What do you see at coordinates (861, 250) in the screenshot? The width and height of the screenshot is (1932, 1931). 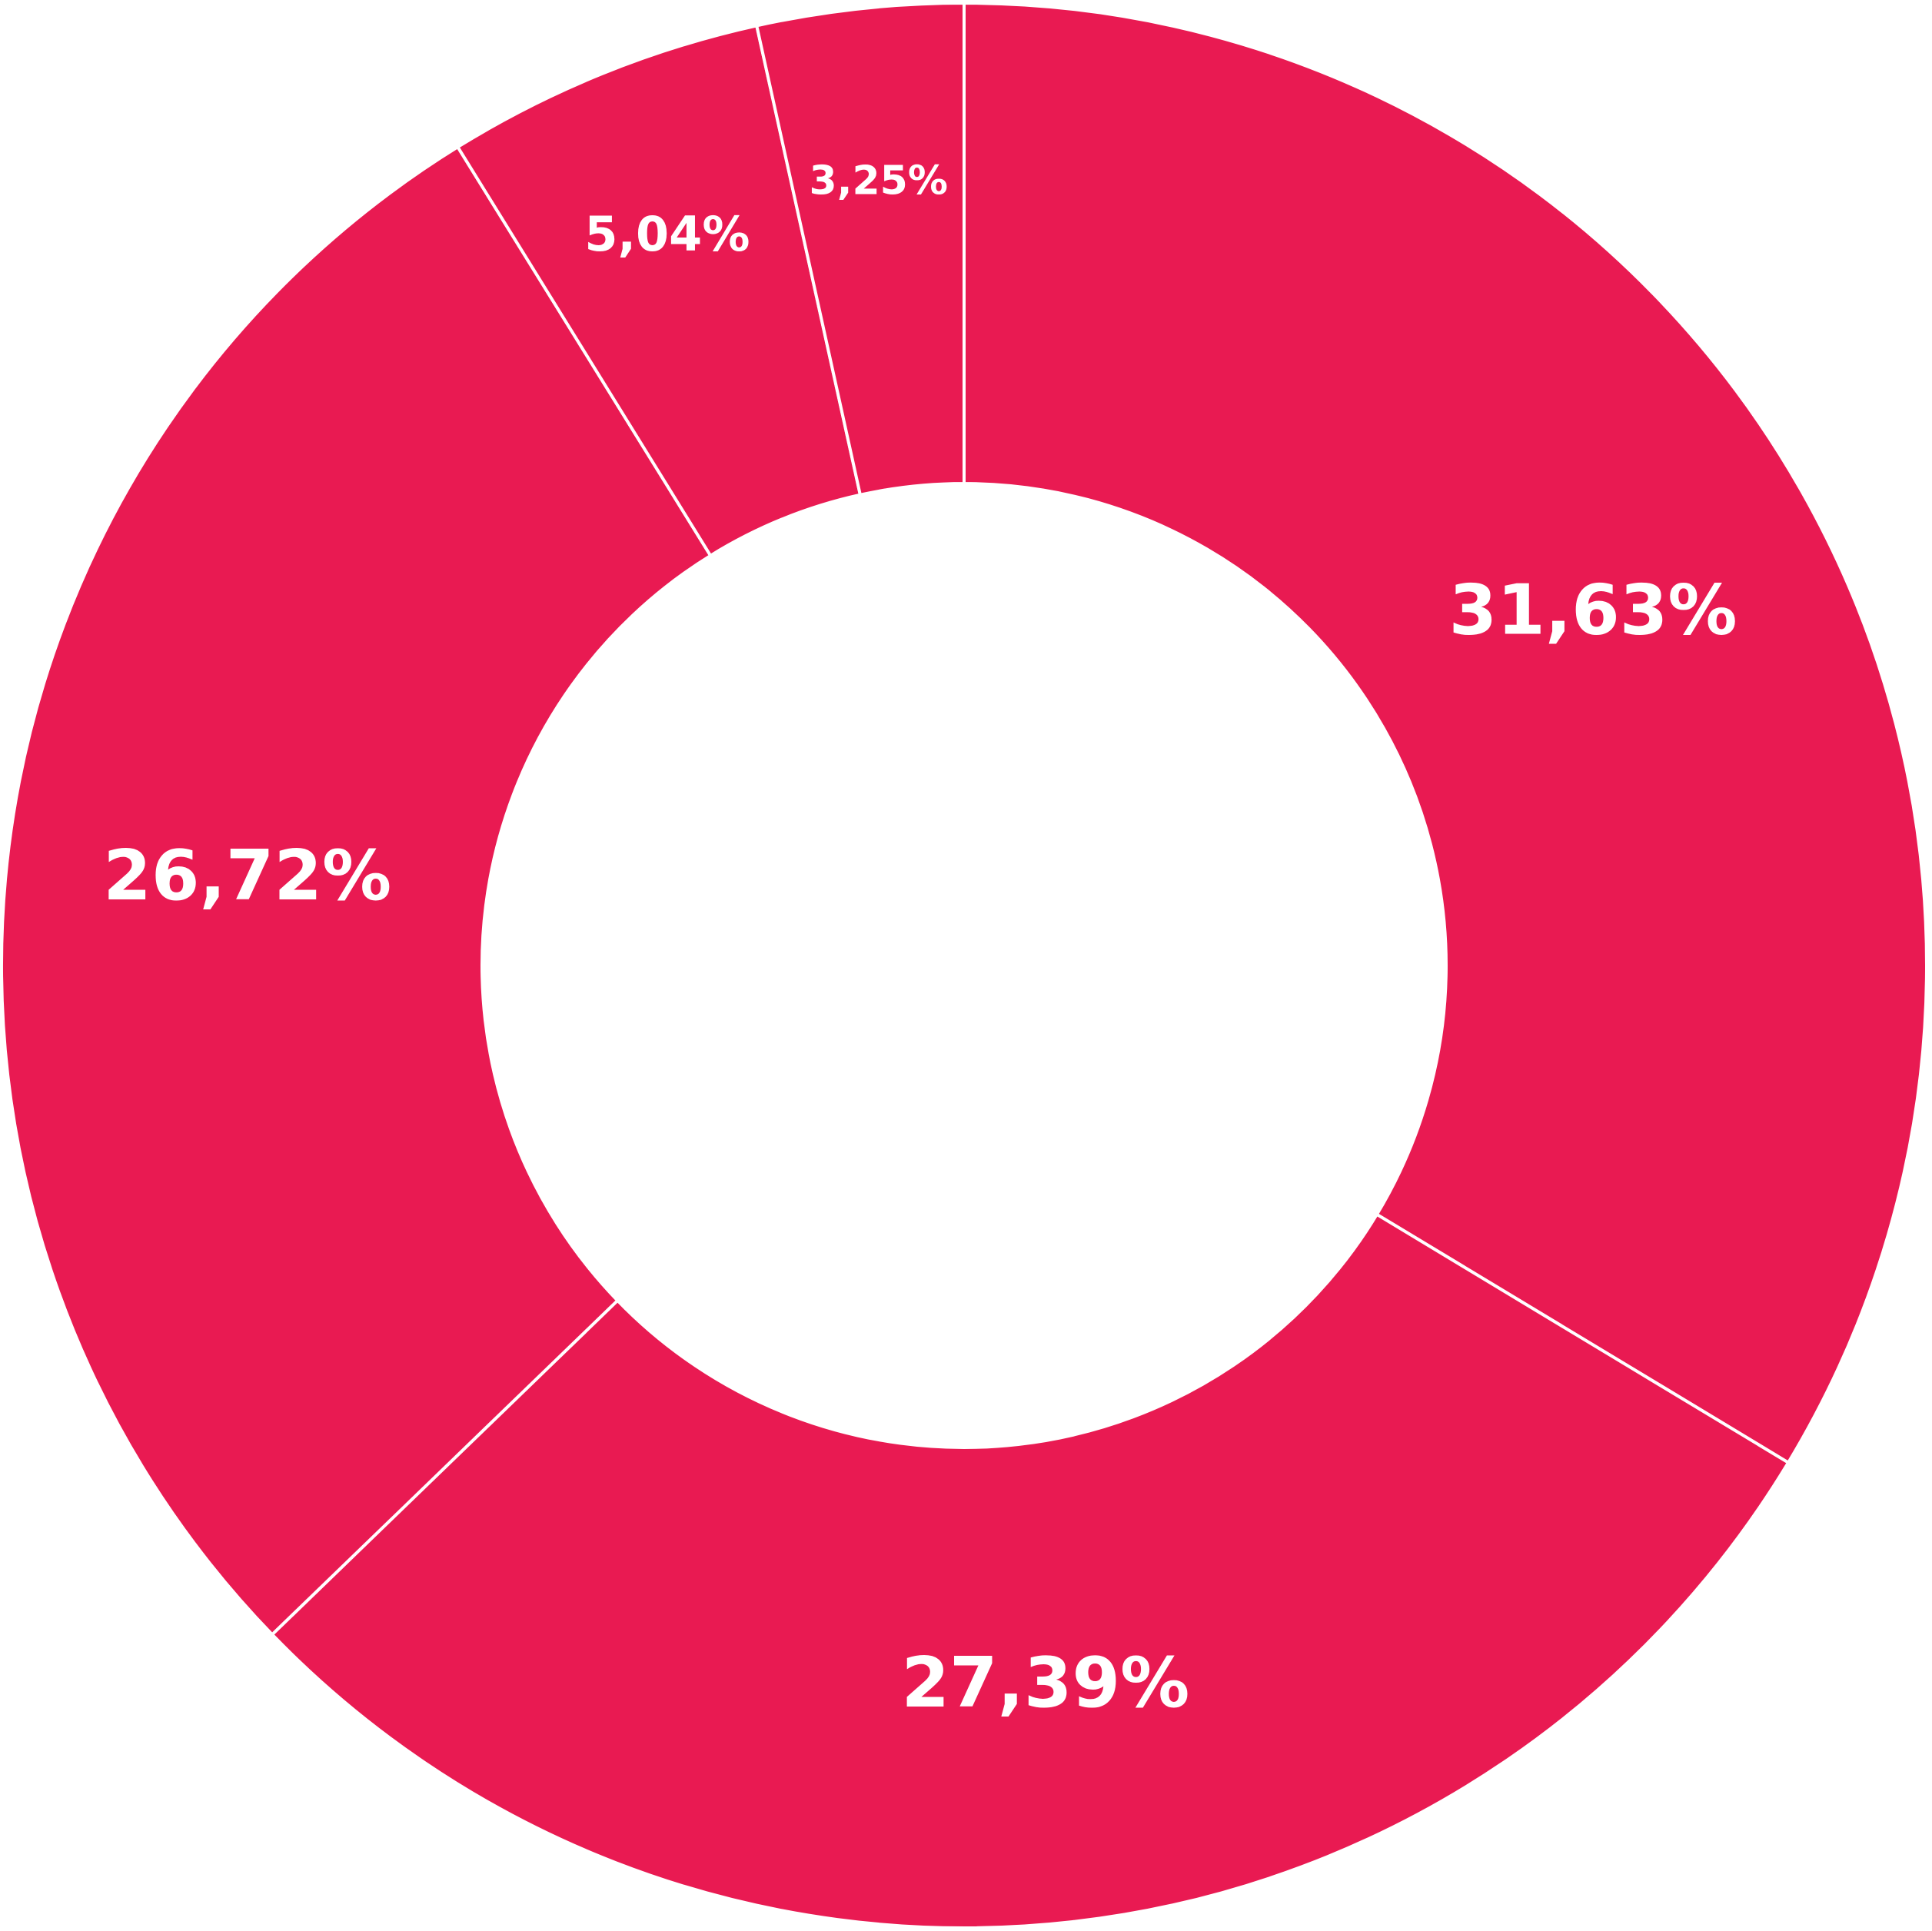 I see `donut-slice` at bounding box center [861, 250].